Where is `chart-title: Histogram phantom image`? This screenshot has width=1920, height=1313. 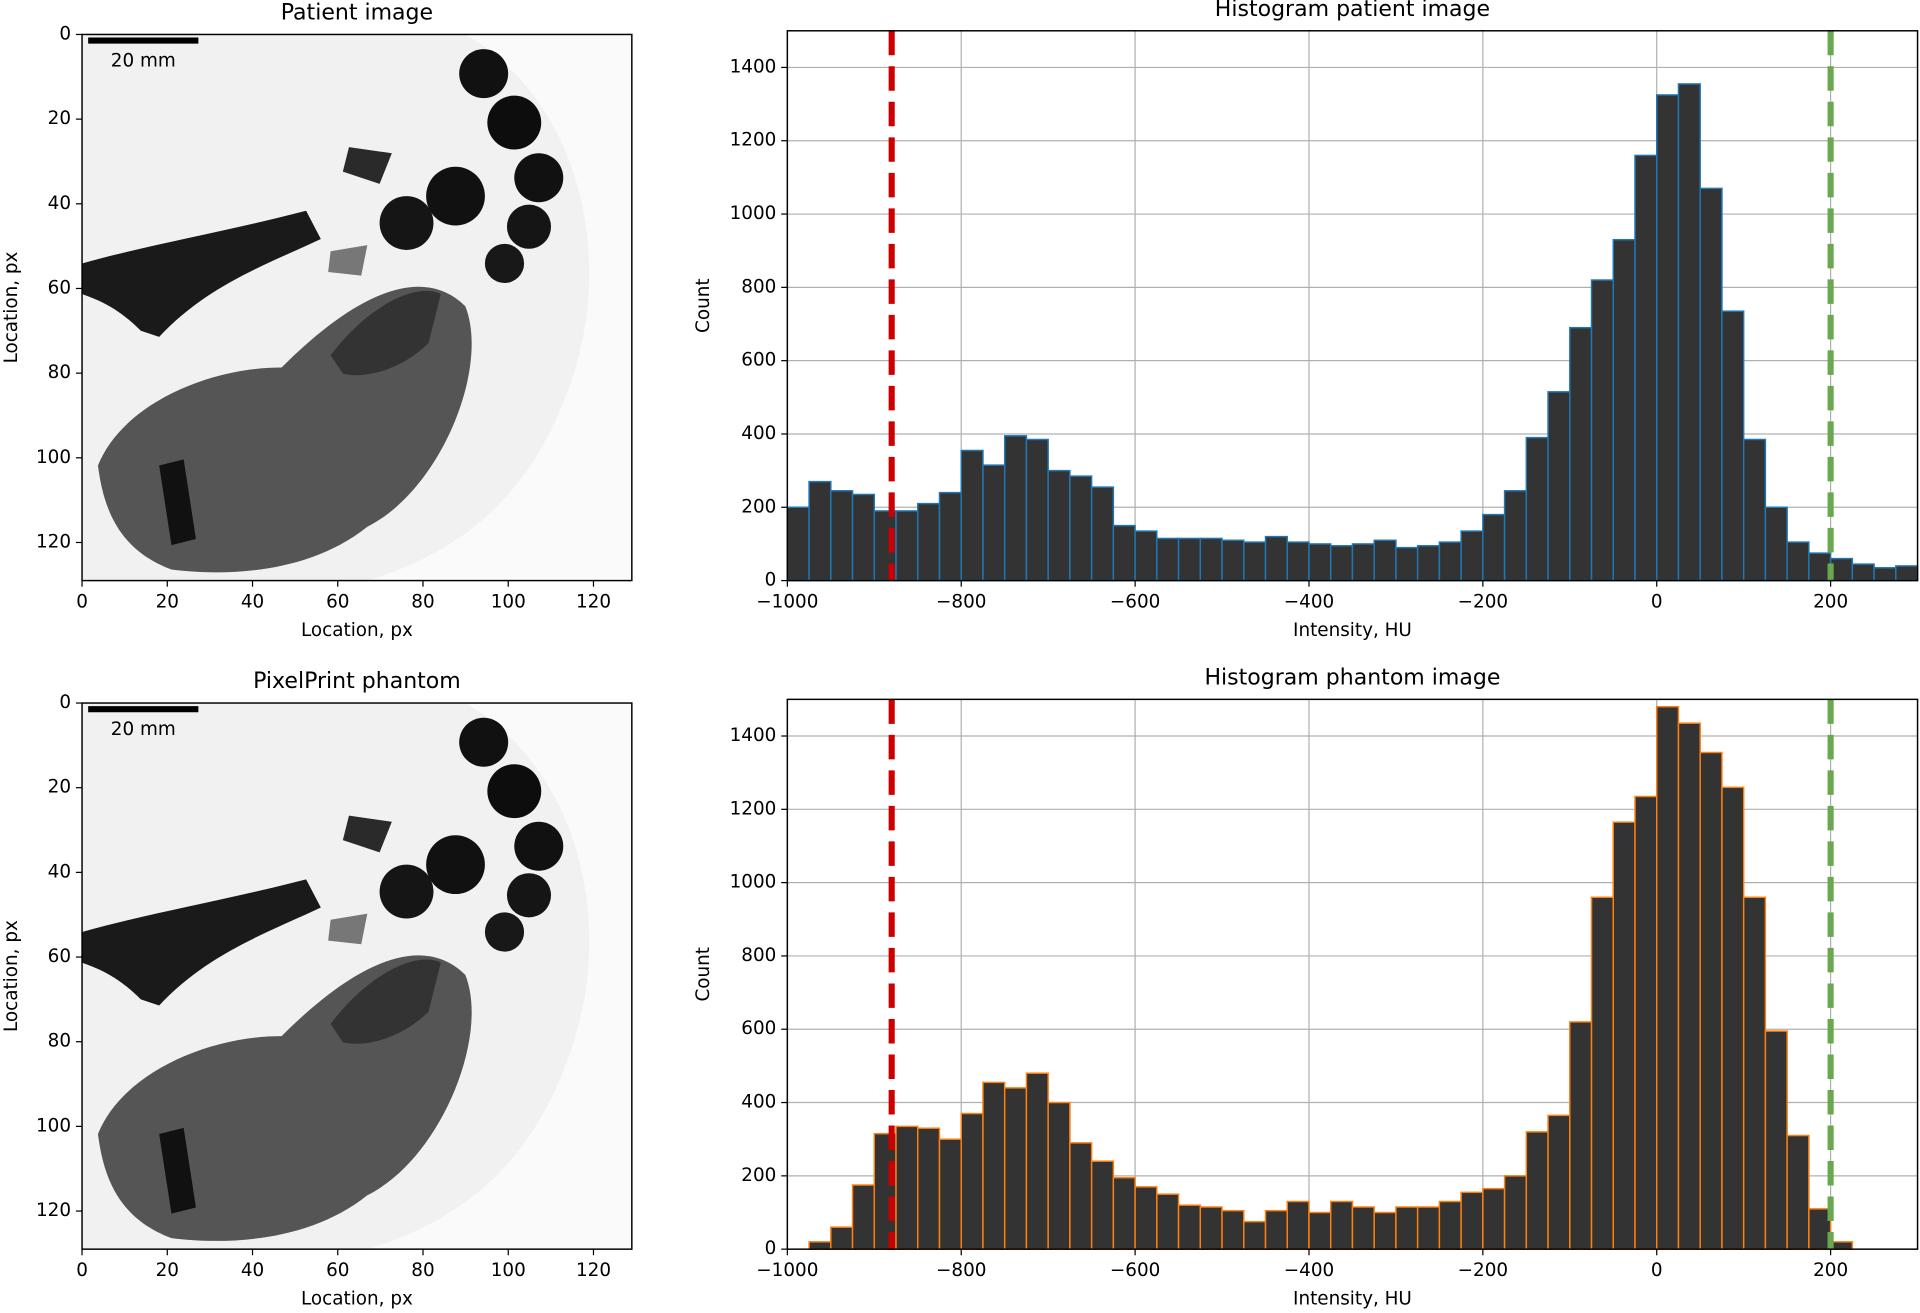
chart-title: Histogram phantom image is located at coordinates (1352, 678).